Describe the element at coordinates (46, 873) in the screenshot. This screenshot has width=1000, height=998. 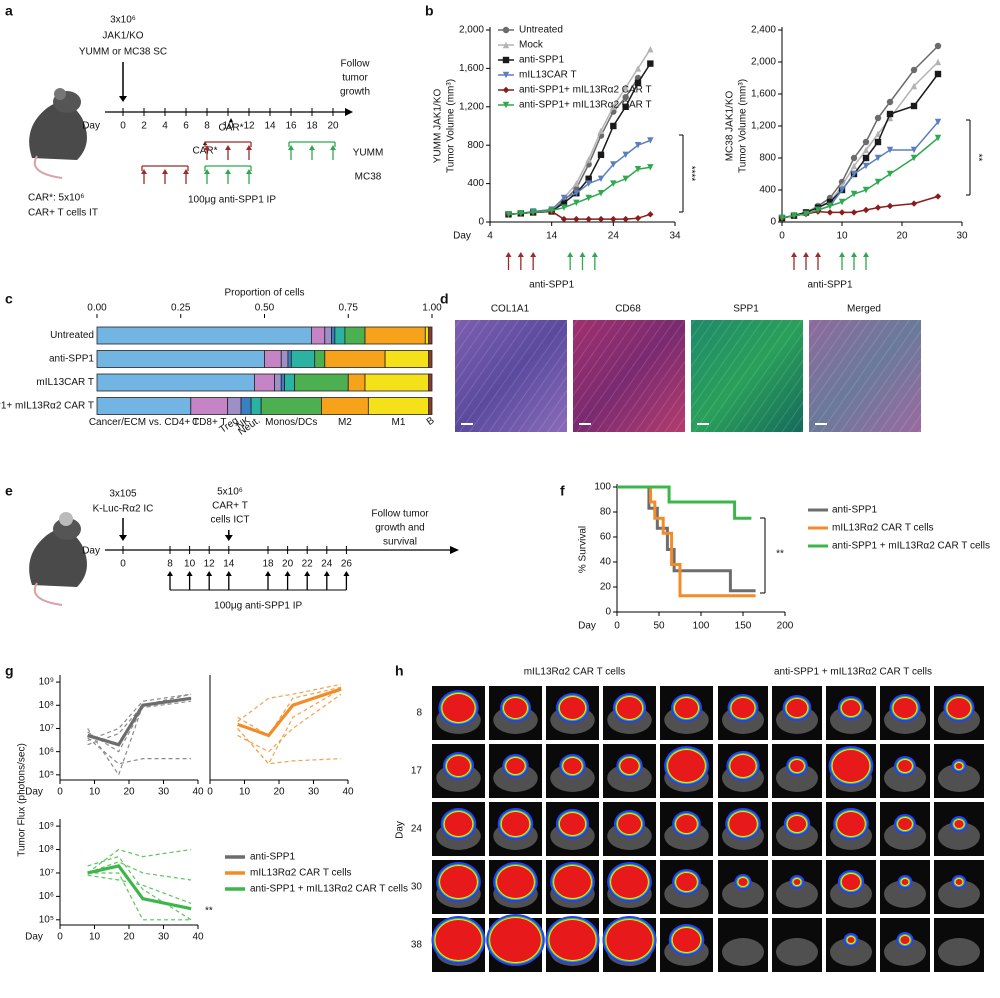
I see `y-tick-label: 10⁷` at that location.